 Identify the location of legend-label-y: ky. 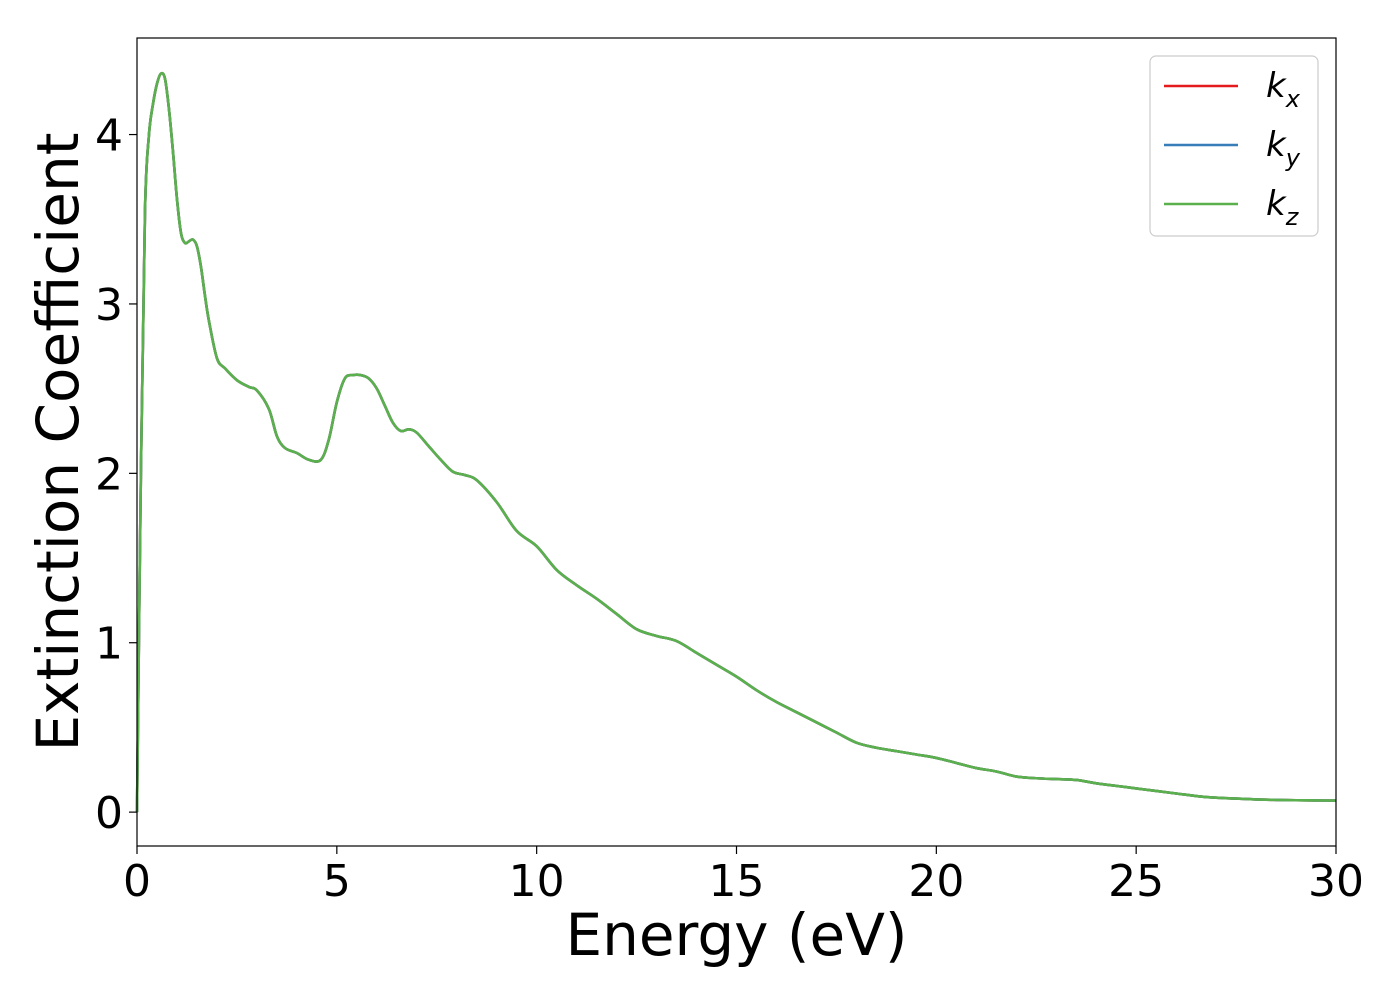
(1283, 148).